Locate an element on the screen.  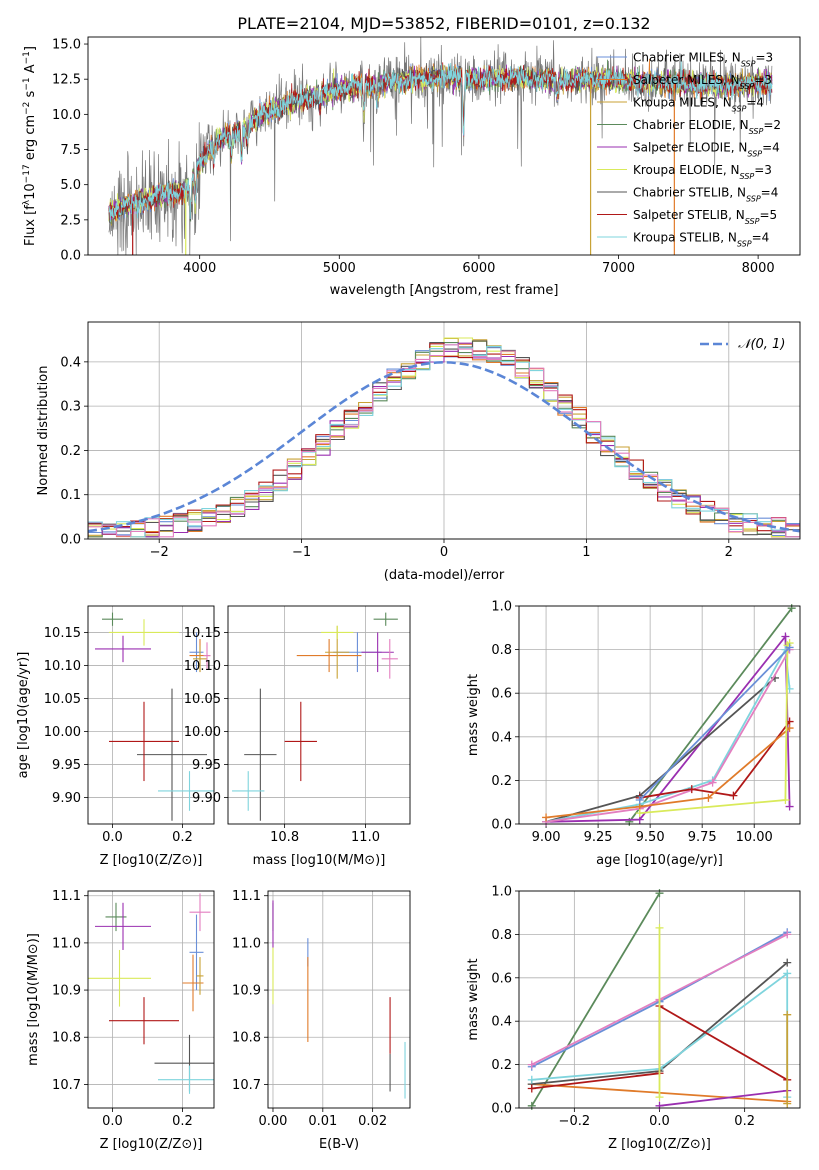
weight-line-pink is located at coordinates (668, 736).